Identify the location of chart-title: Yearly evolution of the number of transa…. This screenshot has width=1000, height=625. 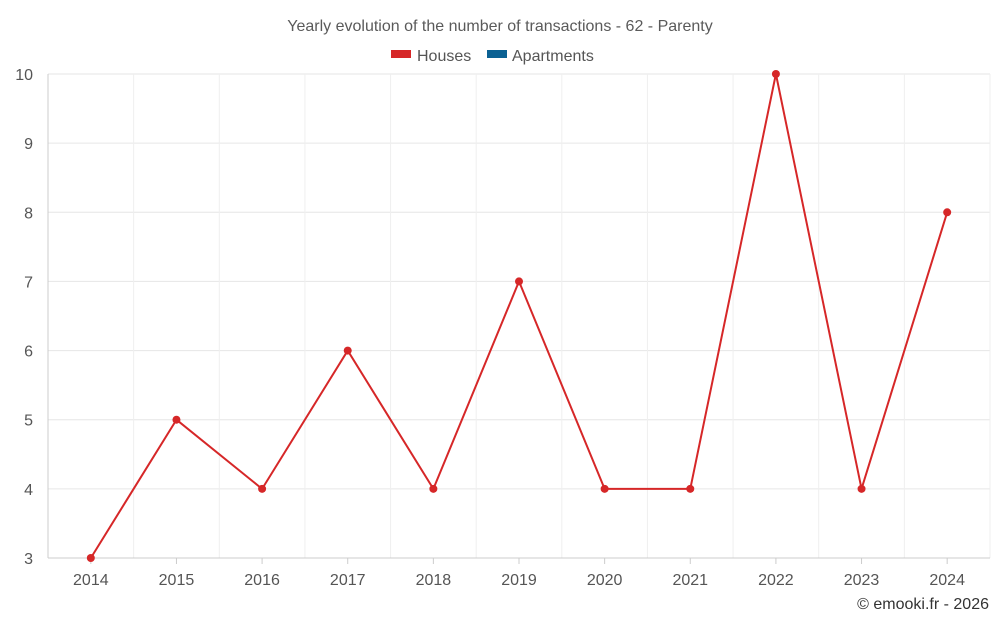
(499, 26).